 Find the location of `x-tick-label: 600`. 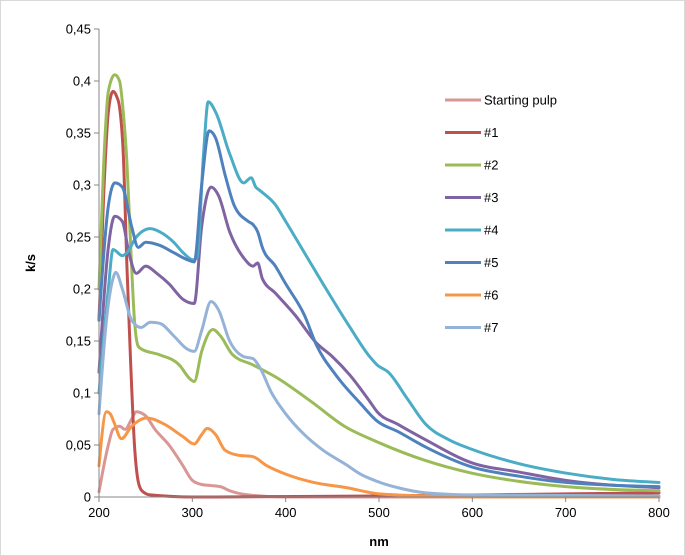

x-tick-label: 600 is located at coordinates (472, 512).